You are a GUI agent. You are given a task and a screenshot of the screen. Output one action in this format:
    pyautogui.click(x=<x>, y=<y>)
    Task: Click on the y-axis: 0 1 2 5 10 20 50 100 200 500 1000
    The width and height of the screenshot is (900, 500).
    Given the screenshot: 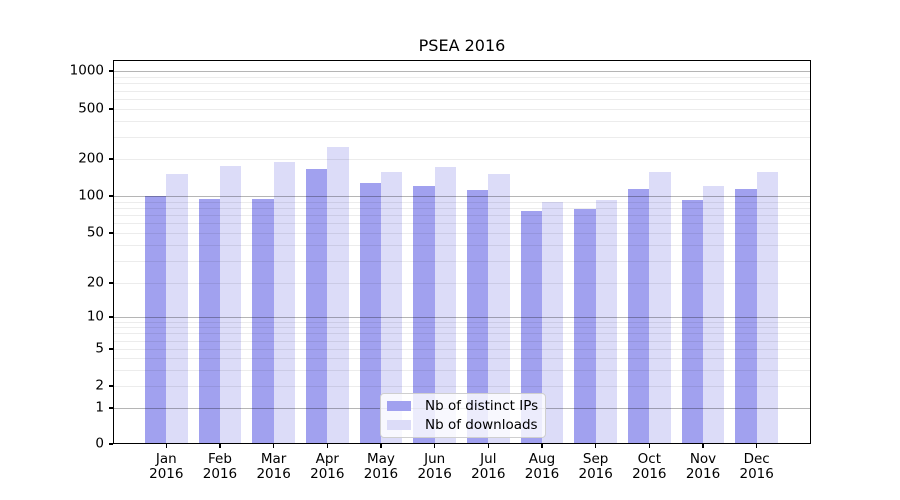 What is the action you would take?
    pyautogui.click(x=56, y=250)
    